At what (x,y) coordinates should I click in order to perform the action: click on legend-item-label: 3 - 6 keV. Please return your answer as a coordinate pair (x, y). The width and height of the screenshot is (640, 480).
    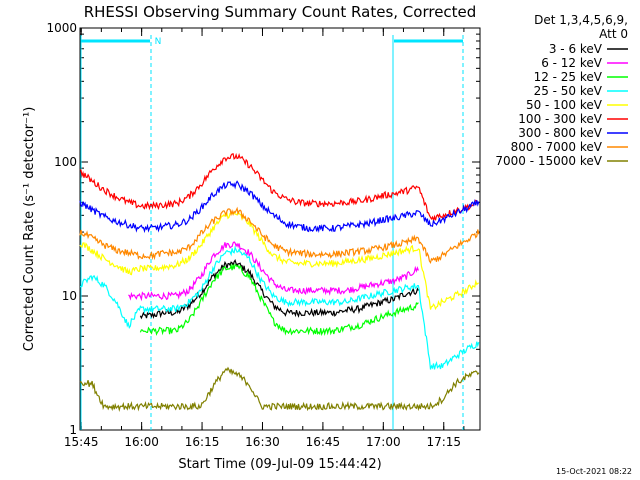
    Looking at the image, I should click on (576, 49).